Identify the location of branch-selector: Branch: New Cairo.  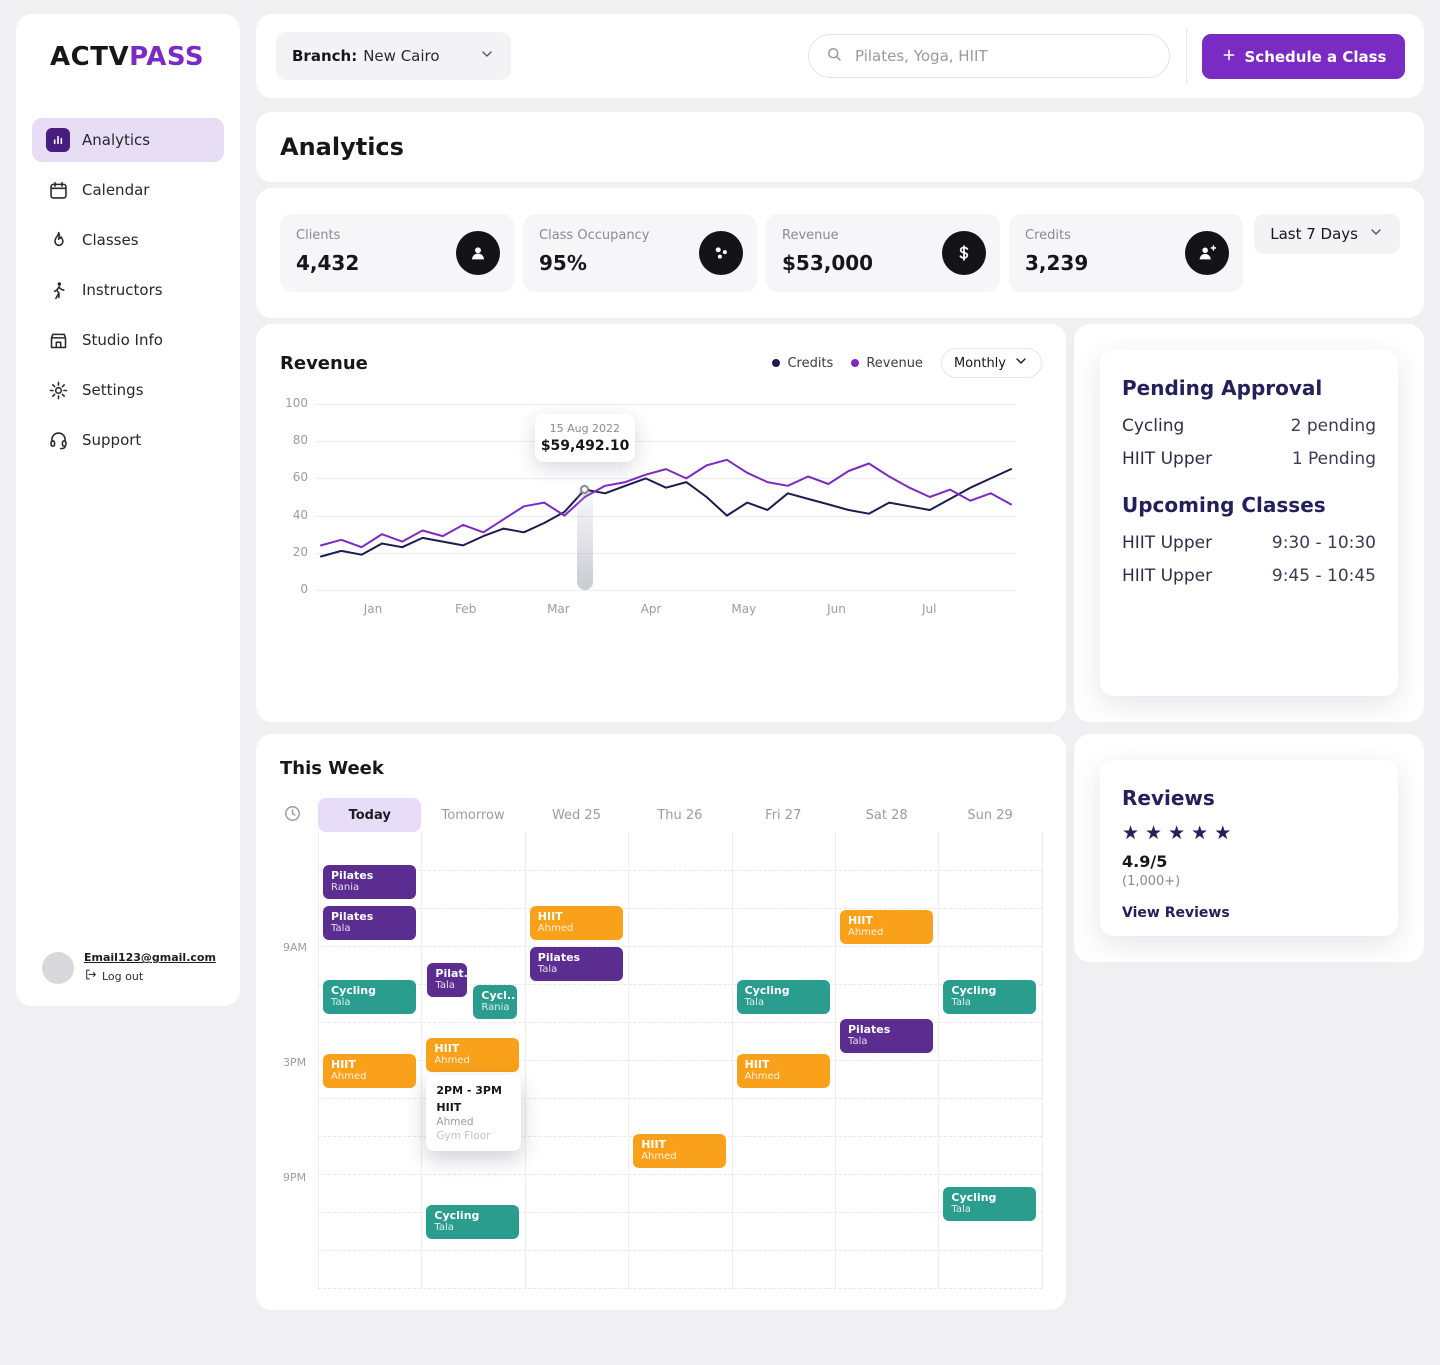
(393, 56).